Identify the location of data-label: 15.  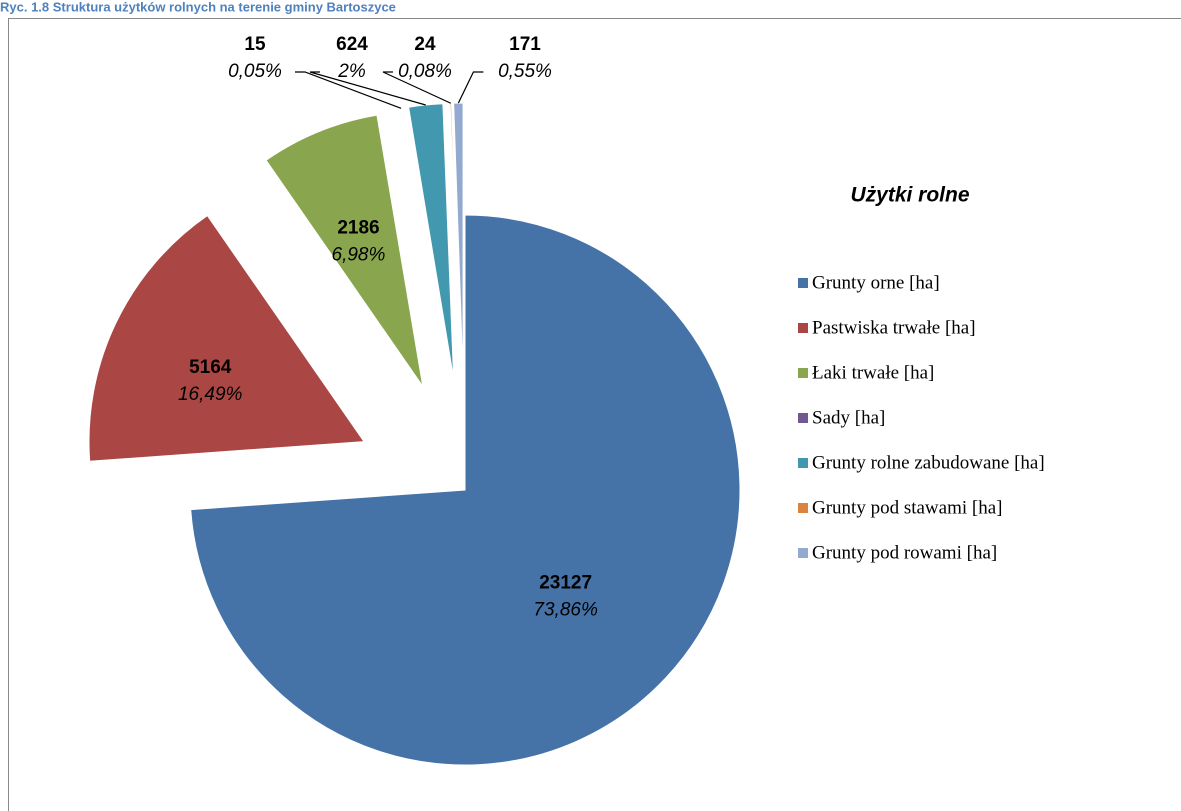
(255, 44).